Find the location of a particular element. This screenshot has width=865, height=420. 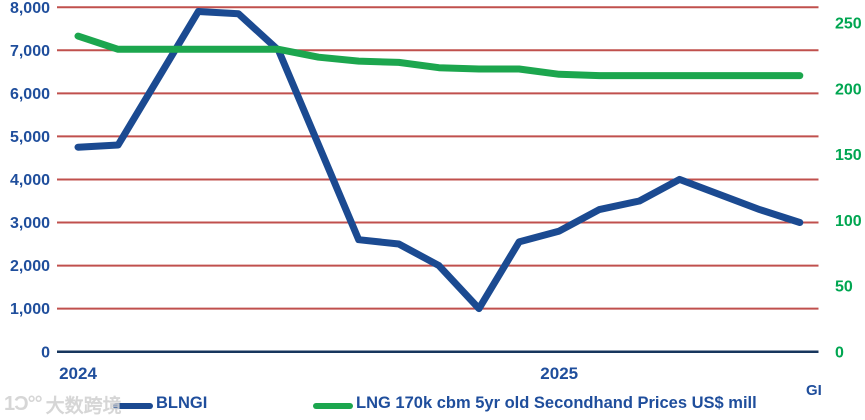

left-axis-tick-label: 8,000 is located at coordinates (30, 8).